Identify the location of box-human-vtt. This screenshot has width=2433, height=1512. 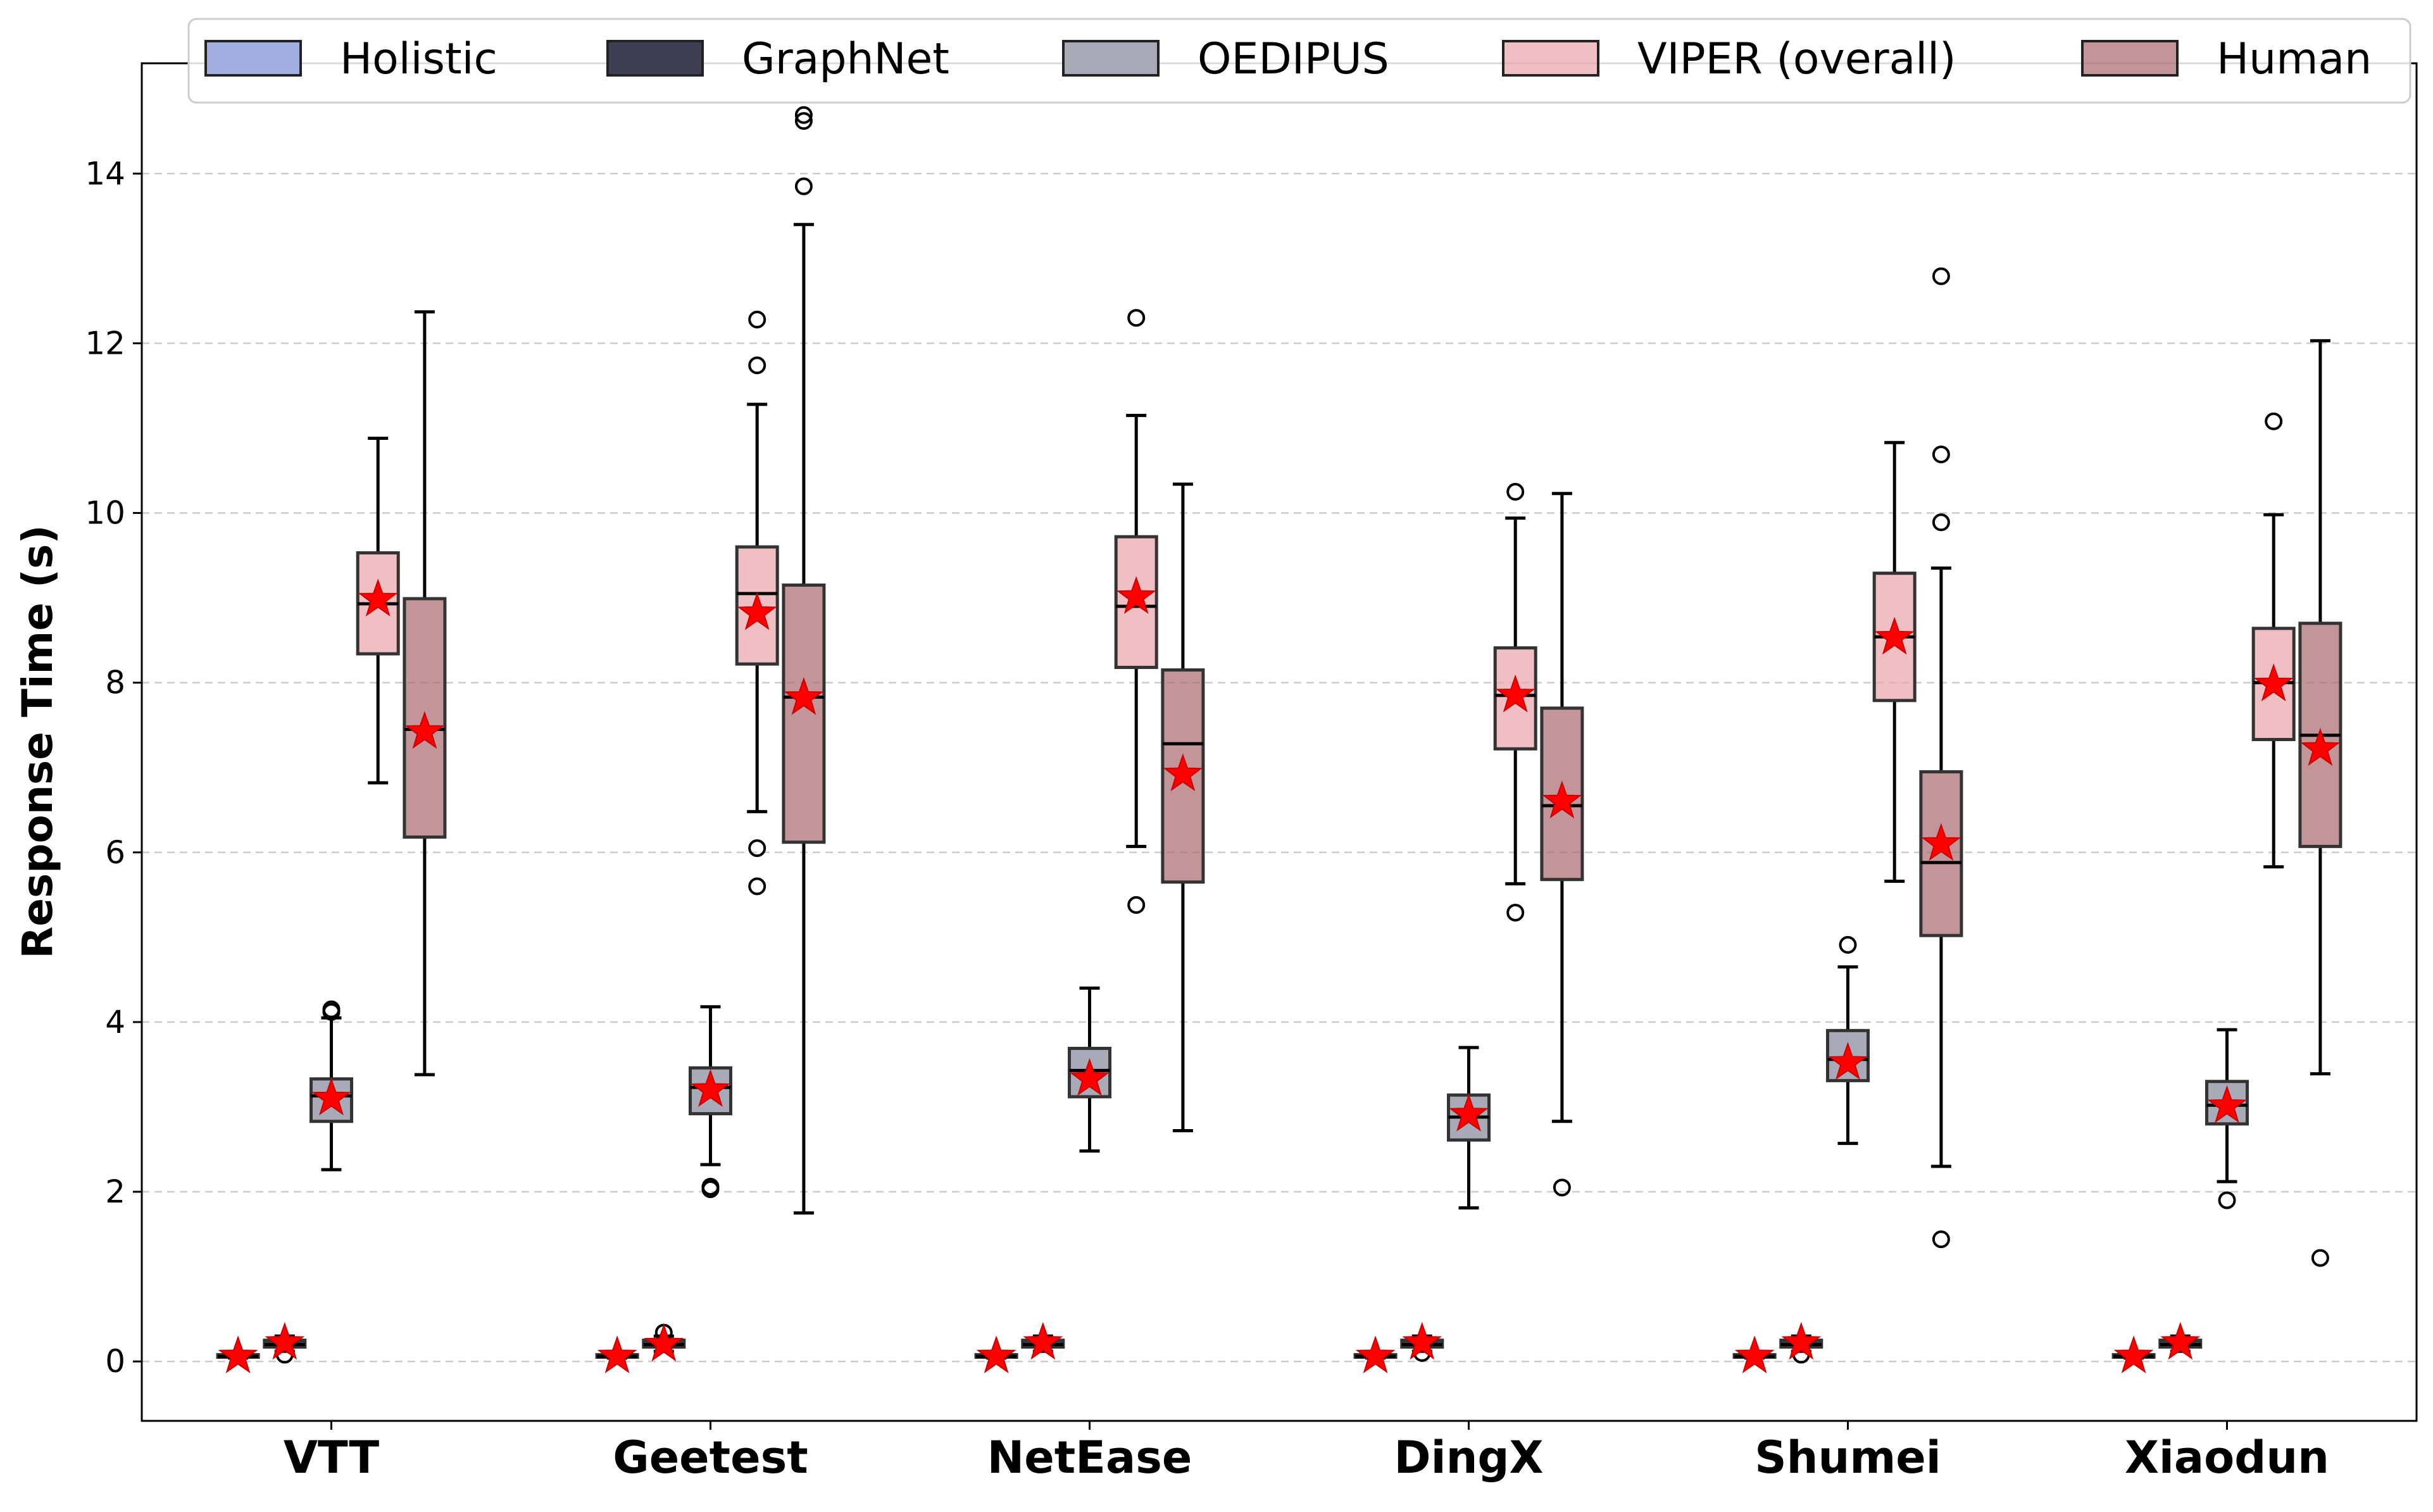
(425, 693).